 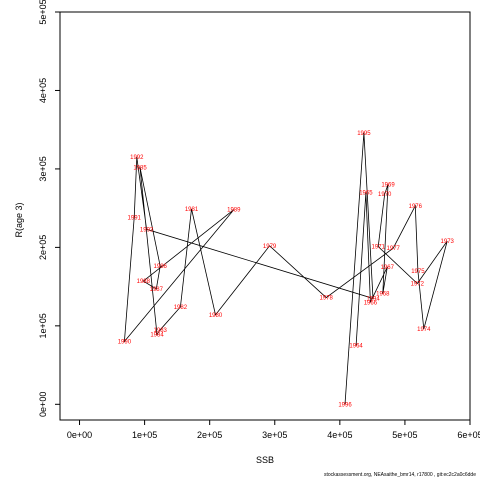 What do you see at coordinates (270, 247) in the screenshot?
I see `point-label-1979: 1979` at bounding box center [270, 247].